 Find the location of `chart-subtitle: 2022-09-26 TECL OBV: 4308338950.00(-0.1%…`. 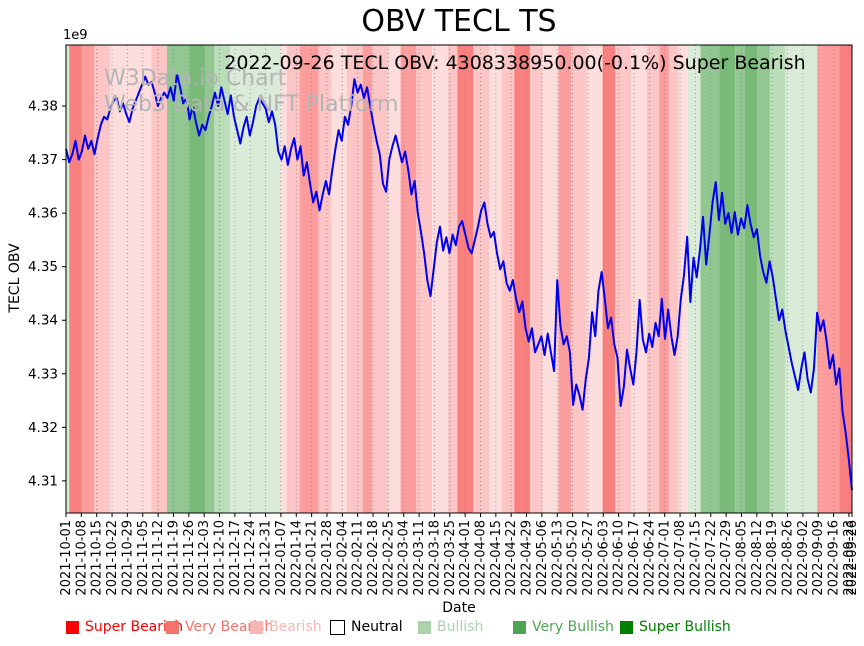

chart-subtitle: 2022-09-26 TECL OBV: 4308338950.00(-0.1%… is located at coordinates (515, 63).